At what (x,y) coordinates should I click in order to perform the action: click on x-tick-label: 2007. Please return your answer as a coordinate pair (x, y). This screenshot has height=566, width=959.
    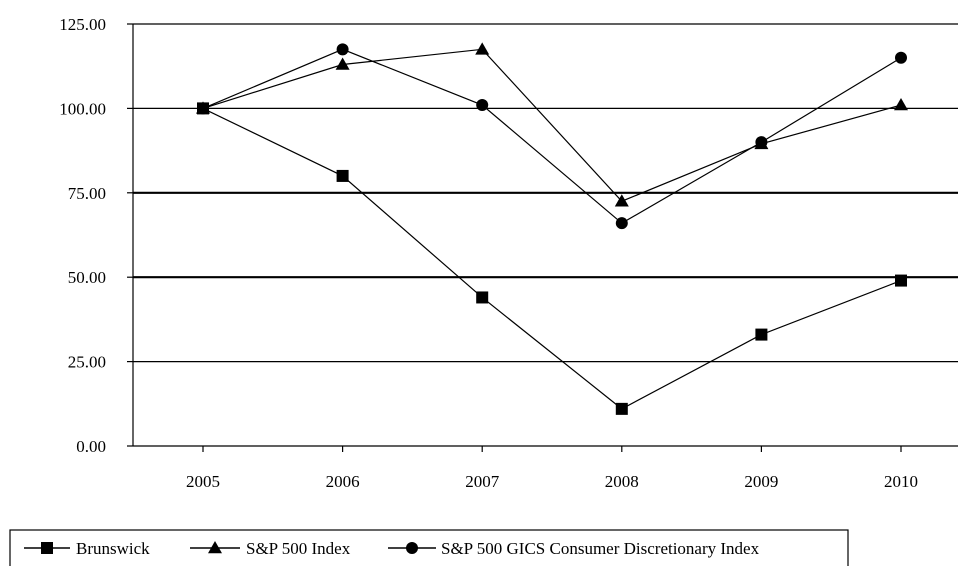
    Looking at the image, I should click on (482, 481).